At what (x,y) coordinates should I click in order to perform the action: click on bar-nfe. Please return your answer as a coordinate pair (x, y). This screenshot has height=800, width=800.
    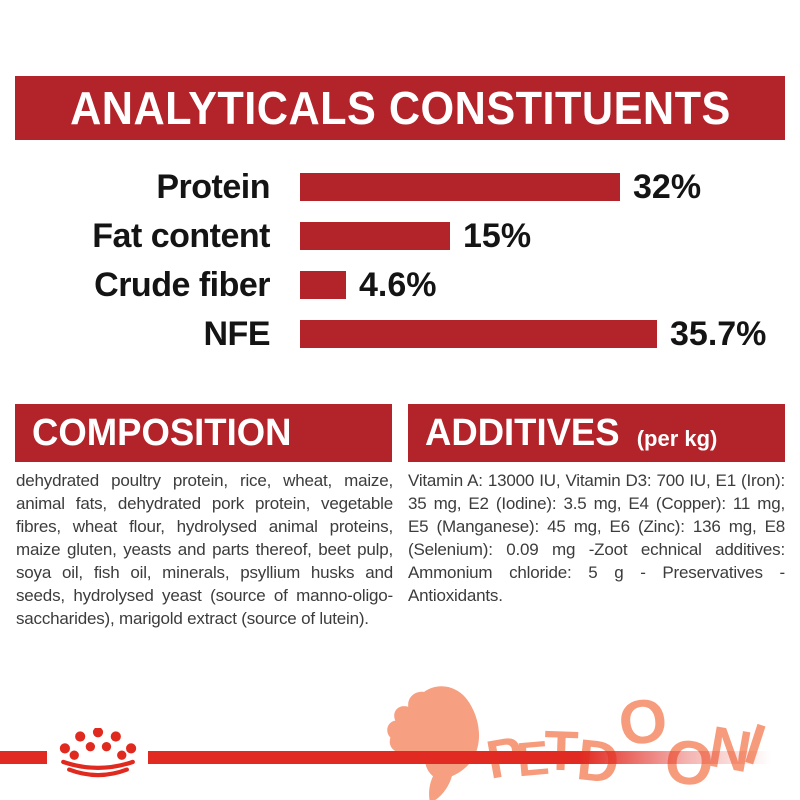
    Looking at the image, I should click on (478, 334).